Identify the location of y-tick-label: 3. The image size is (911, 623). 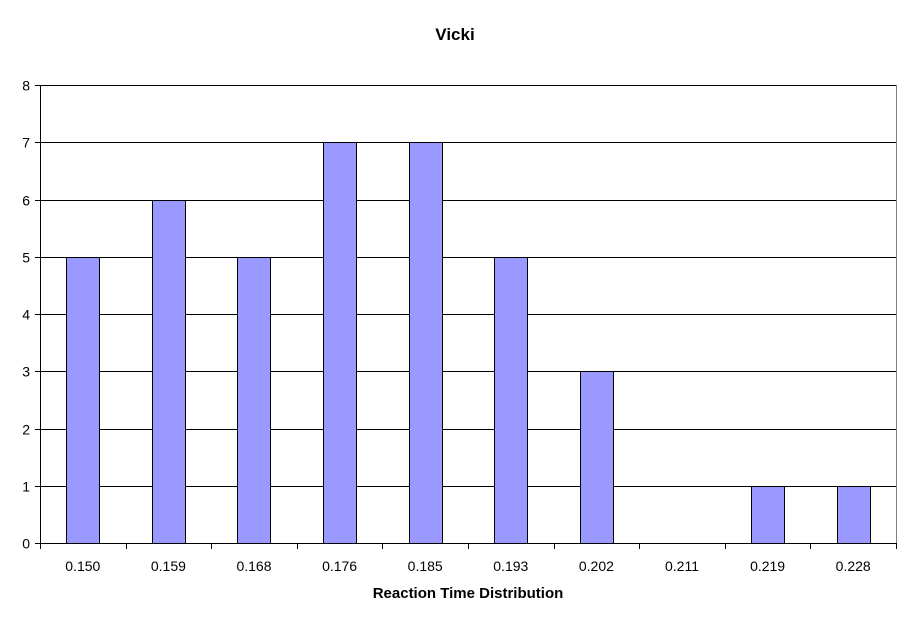
(26, 372).